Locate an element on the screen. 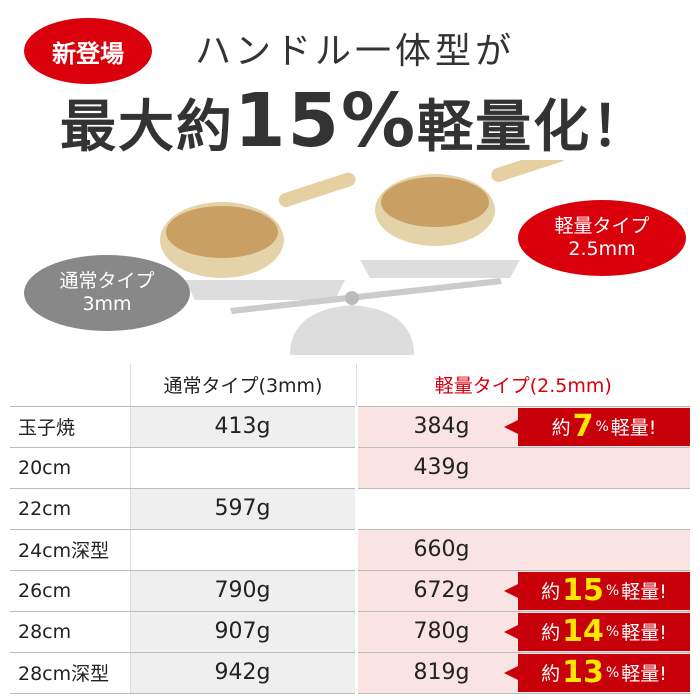 The width and height of the screenshot is (700, 700). light-weight: 384g is located at coordinates (441, 426).